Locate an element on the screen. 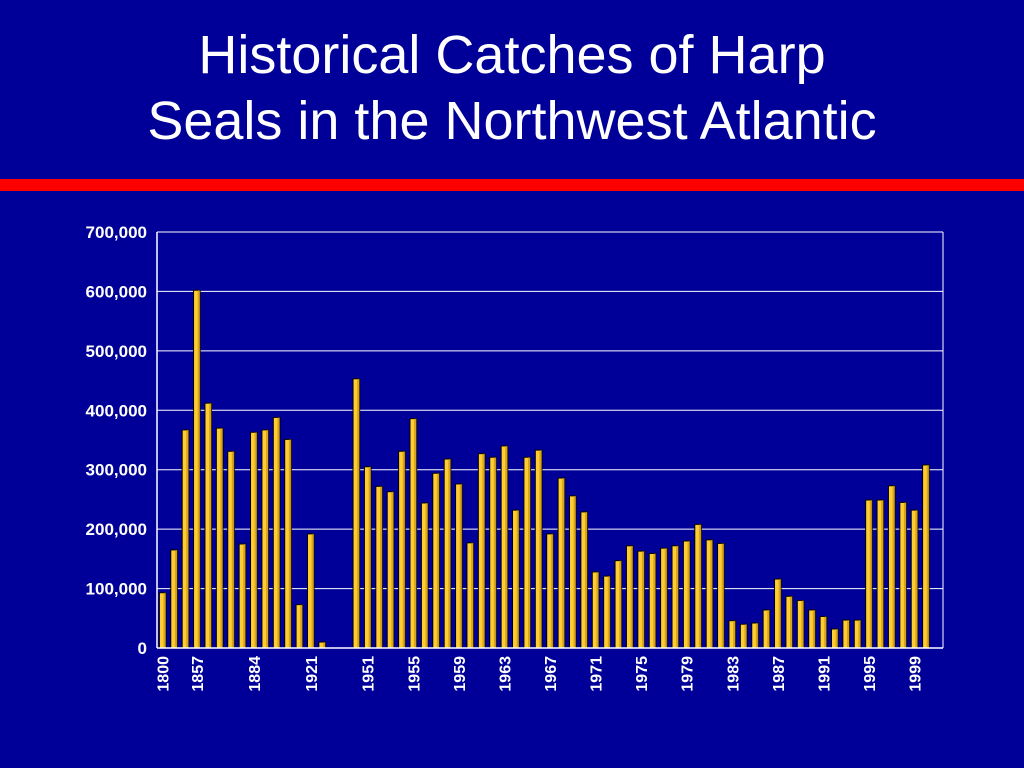 This screenshot has width=1024, height=768. x-tick-label: 1979 is located at coordinates (688, 674).